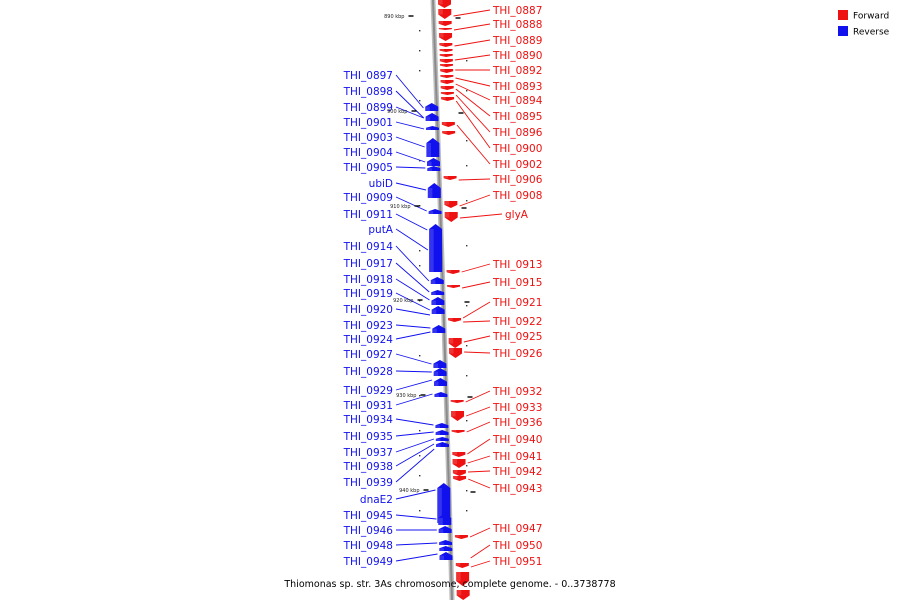 The width and height of the screenshot is (900, 600). What do you see at coordinates (368, 247) in the screenshot?
I see `reverse-gene-label: THI_0914` at bounding box center [368, 247].